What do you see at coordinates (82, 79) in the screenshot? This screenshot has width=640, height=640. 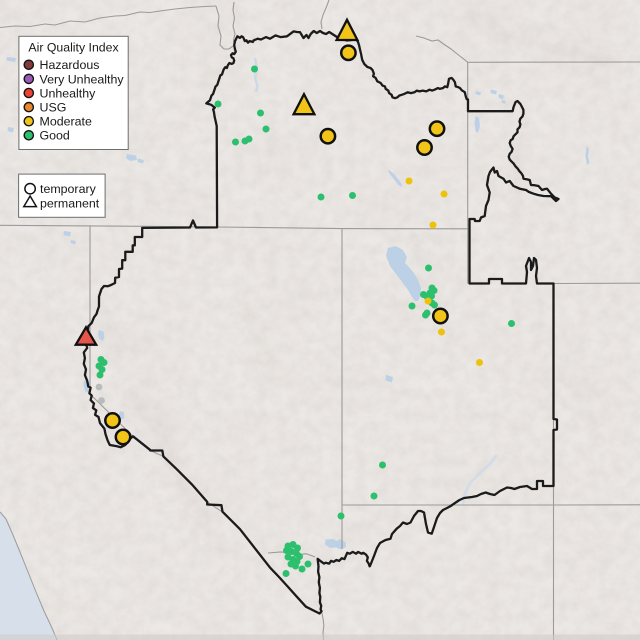 I see `svg-text: Very Unhealthy` at bounding box center [82, 79].